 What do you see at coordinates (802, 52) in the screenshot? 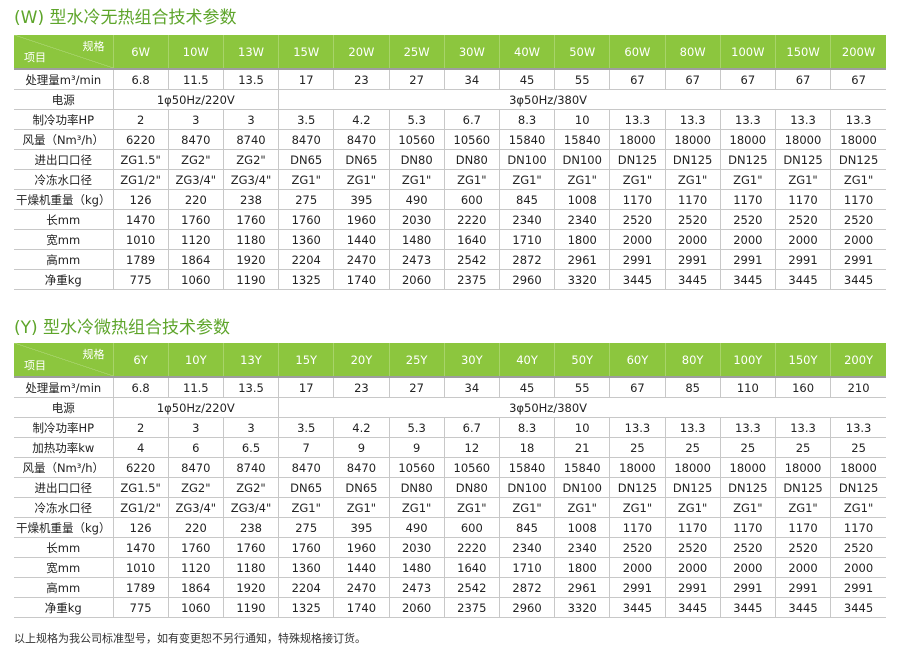
I see `model-header: 150W` at bounding box center [802, 52].